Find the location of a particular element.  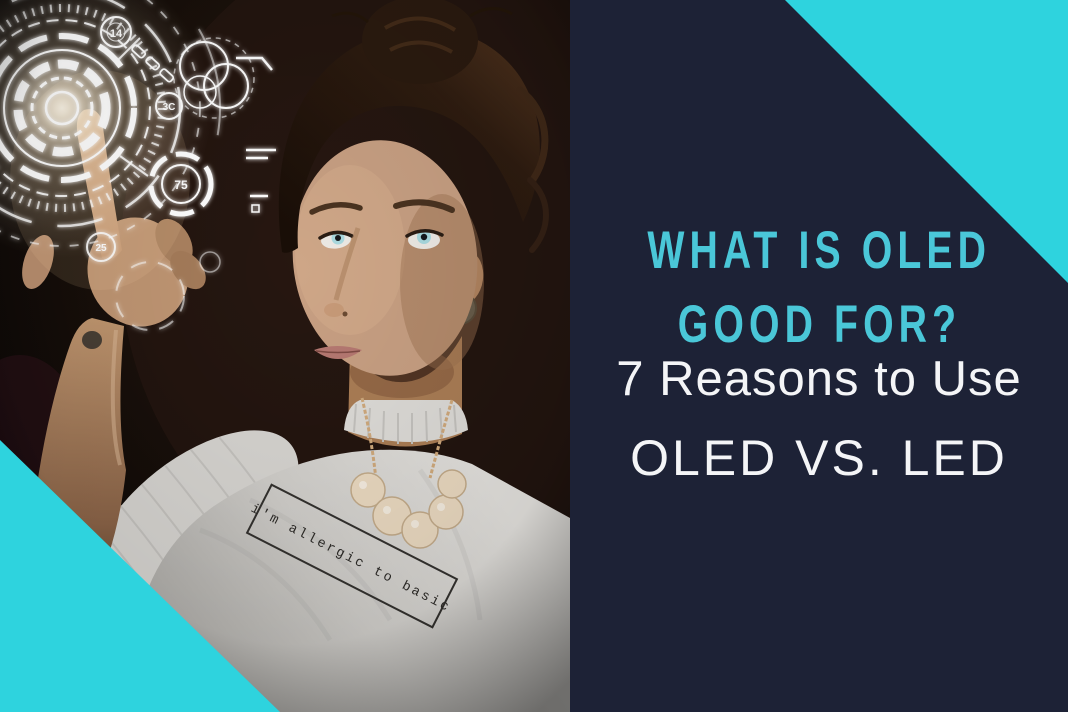

subtitle-line-1: 7 Reasons to Use is located at coordinates (819, 379).